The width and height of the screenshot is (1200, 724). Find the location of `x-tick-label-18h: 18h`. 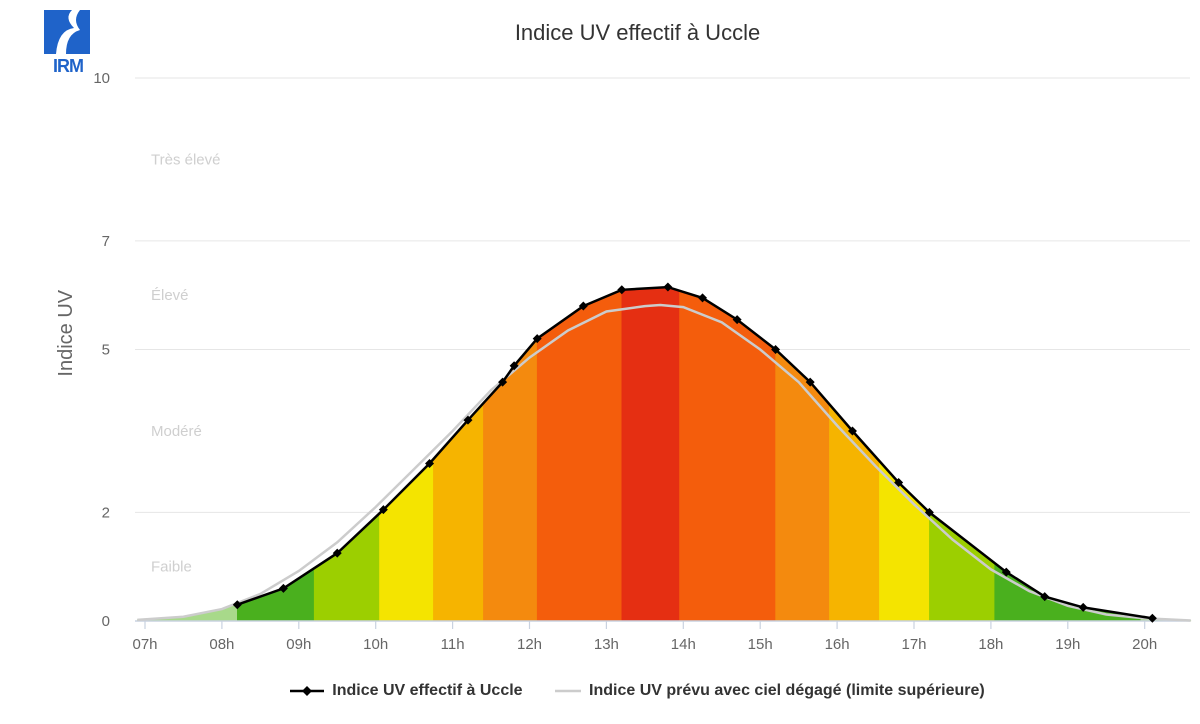

x-tick-label-18h: 18h is located at coordinates (990, 644).